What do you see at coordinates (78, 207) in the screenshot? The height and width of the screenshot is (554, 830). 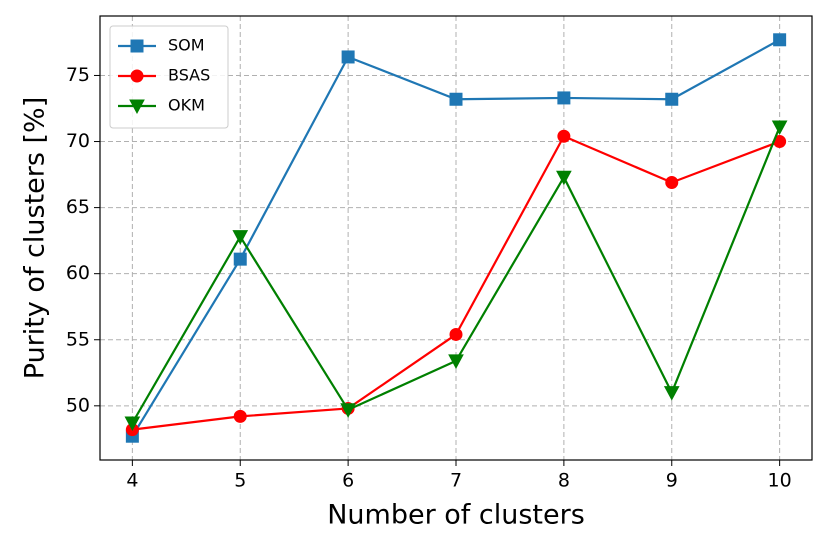 I see `y-tick-label: 65` at bounding box center [78, 207].